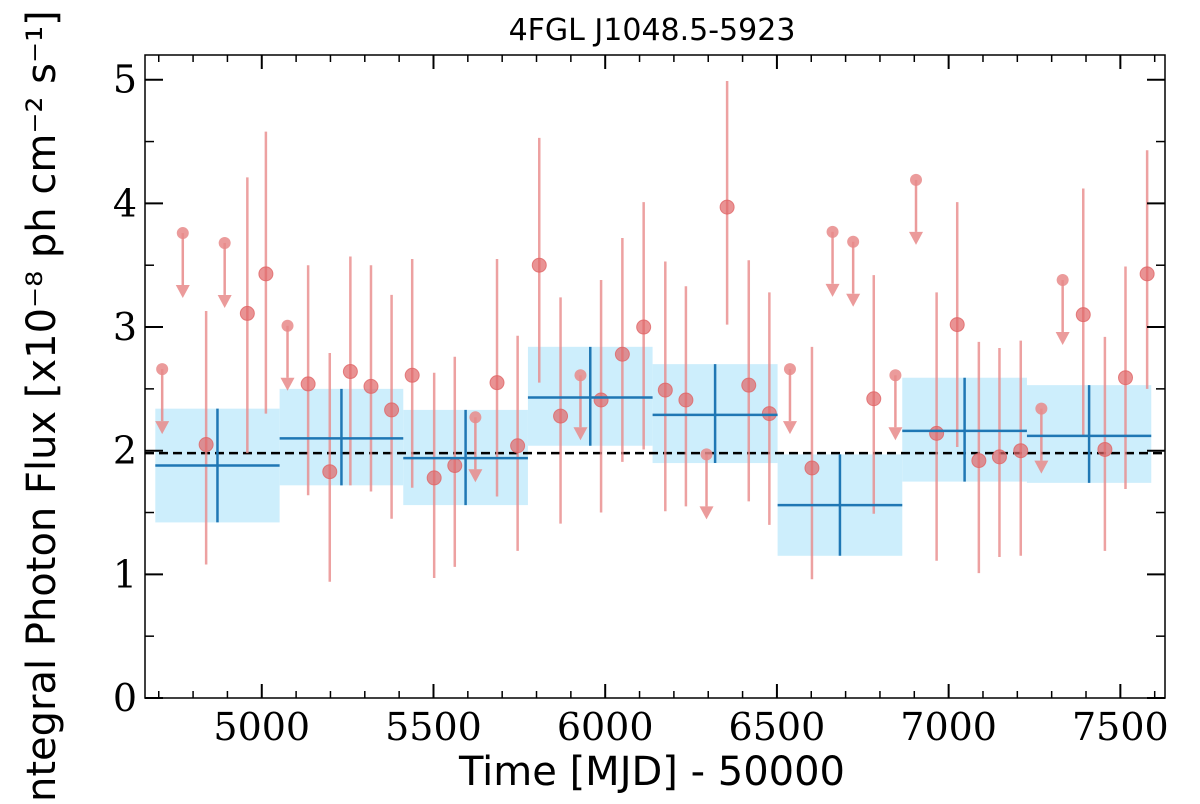  I want to click on x-tick-label: 5000, so click(261, 727).